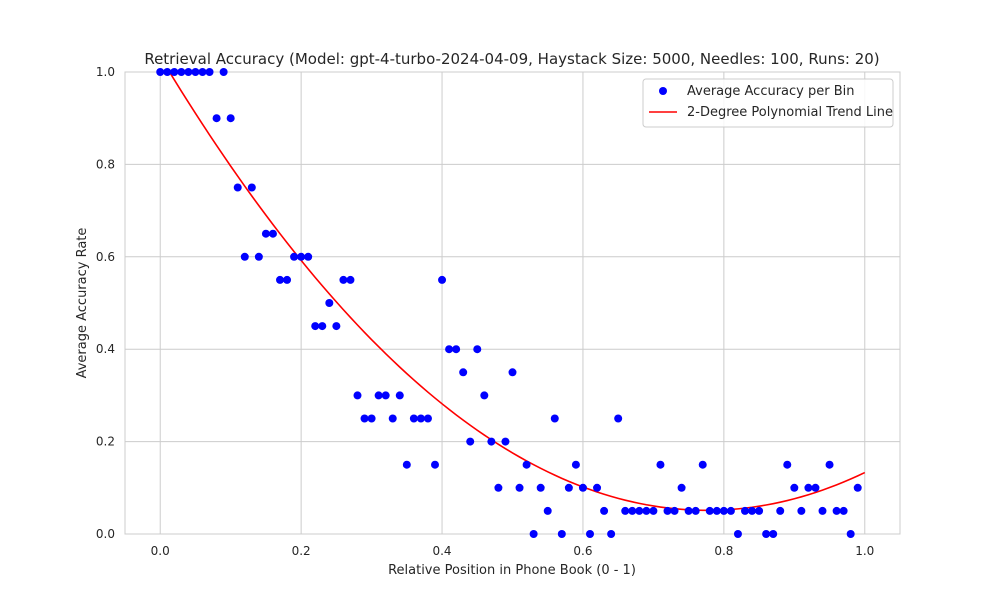  I want to click on x-tick-label: 0.6, so click(582, 551).